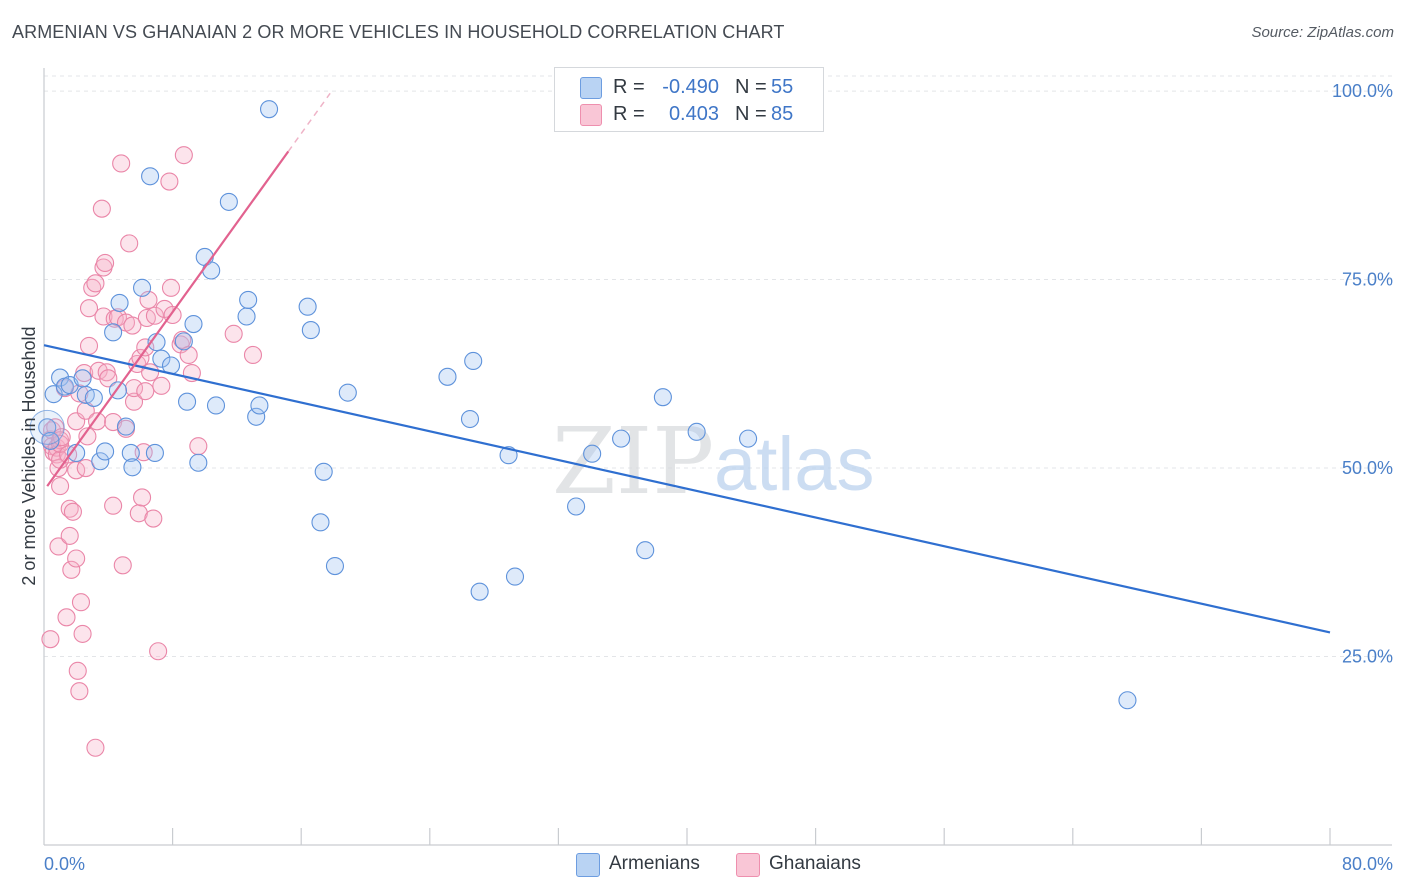  What do you see at coordinates (591, 115) in the screenshot?
I see `legend-swatch-ghanaians` at bounding box center [591, 115].